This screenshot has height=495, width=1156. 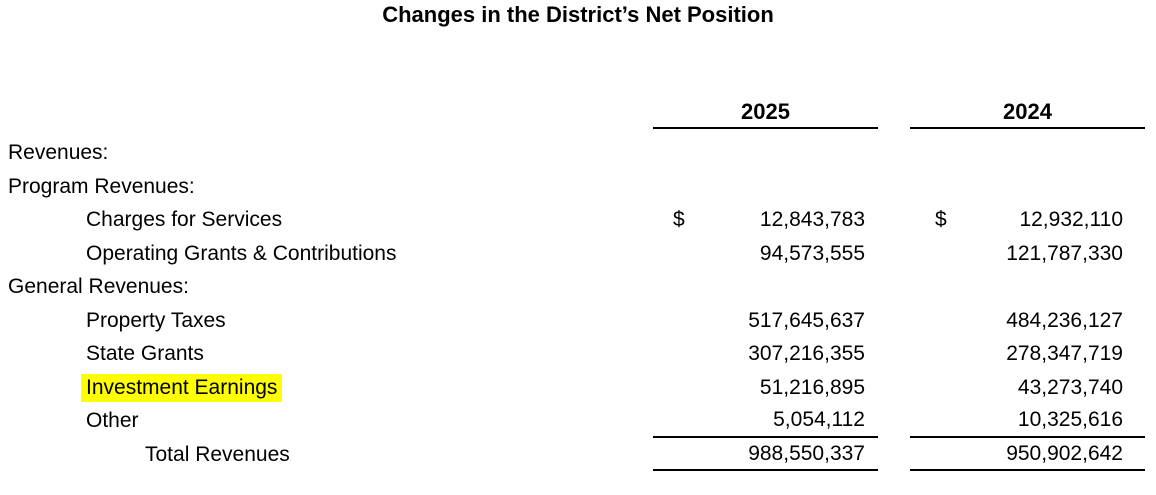 I want to click on table-row-revenues-section: Revenues:, so click(x=578, y=153).